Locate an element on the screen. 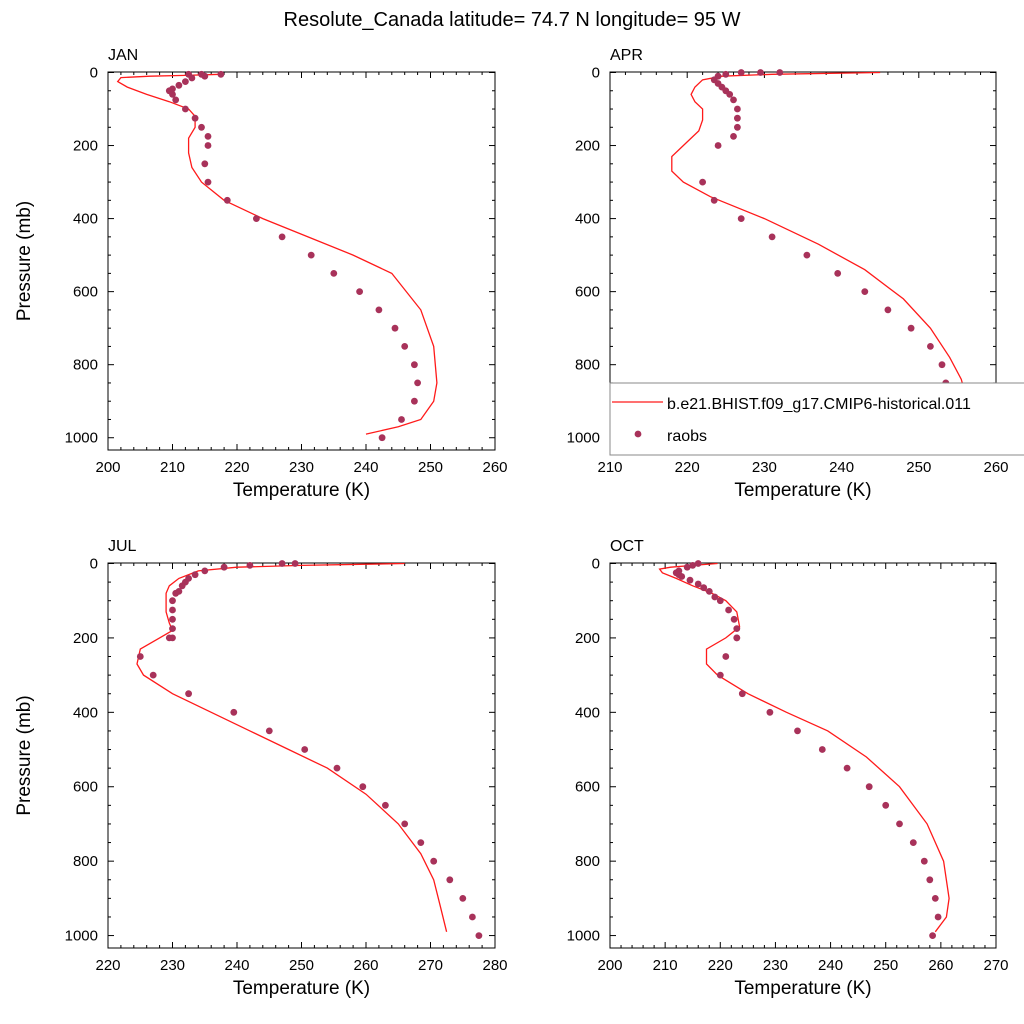 The height and width of the screenshot is (1024, 1024). legend-model-label: b.e21.BHIST.f09_g17.CMIP6-historical.011 is located at coordinates (819, 404).